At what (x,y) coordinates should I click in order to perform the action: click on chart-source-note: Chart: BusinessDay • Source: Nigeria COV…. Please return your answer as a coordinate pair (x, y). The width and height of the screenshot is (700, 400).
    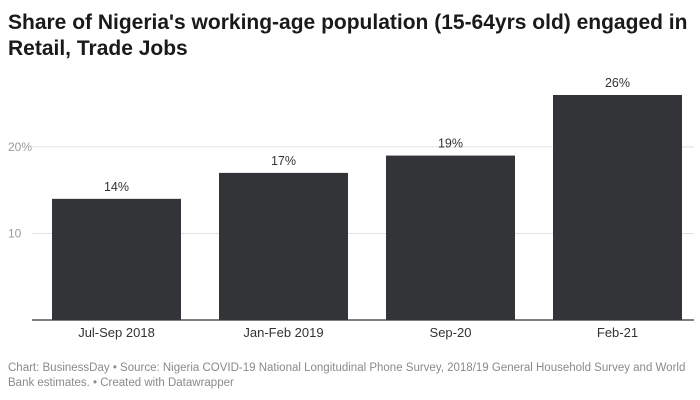
    Looking at the image, I should click on (347, 375).